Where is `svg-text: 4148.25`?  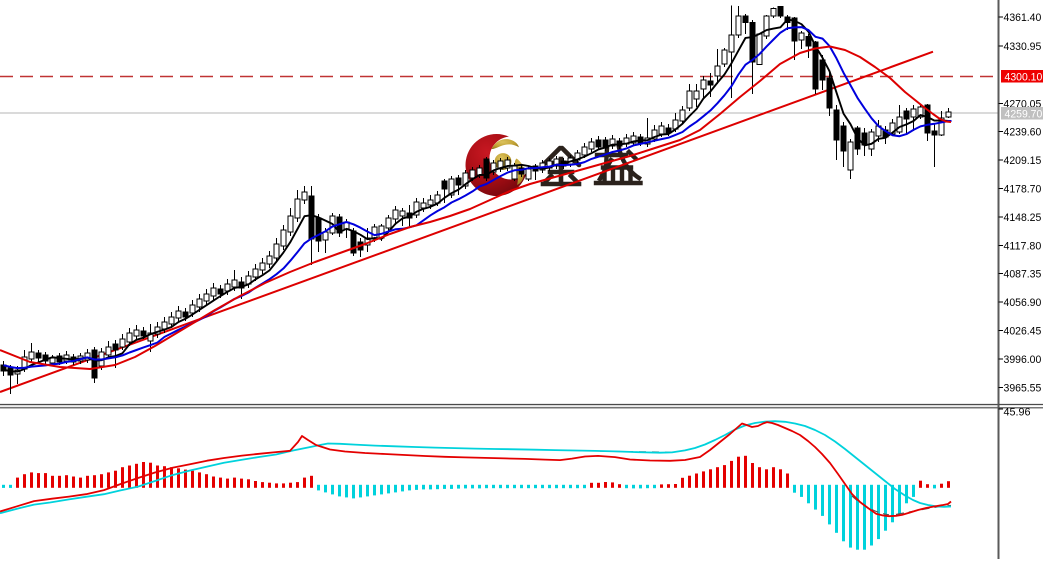
svg-text: 4148.25 is located at coordinates (1023, 218).